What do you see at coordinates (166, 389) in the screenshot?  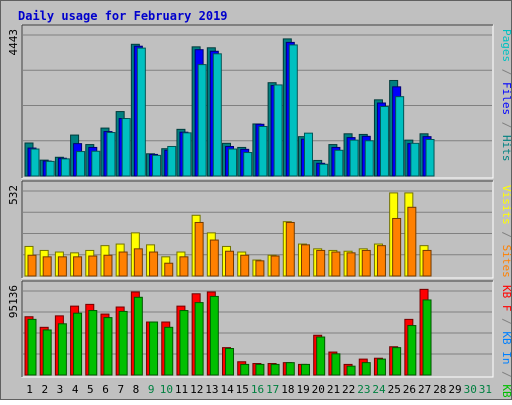 I see `x-tick-label-day-10: 10` at bounding box center [166, 389].